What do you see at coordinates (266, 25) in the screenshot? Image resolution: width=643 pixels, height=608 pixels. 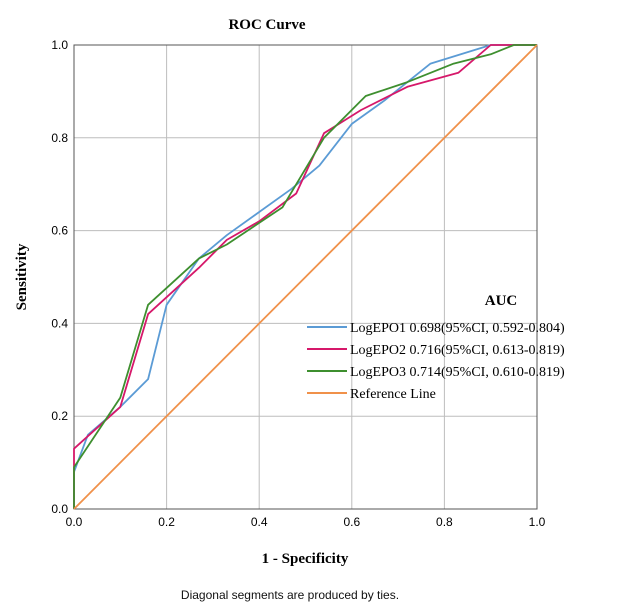 I see `chart-title: ROC Curve` at bounding box center [266, 25].